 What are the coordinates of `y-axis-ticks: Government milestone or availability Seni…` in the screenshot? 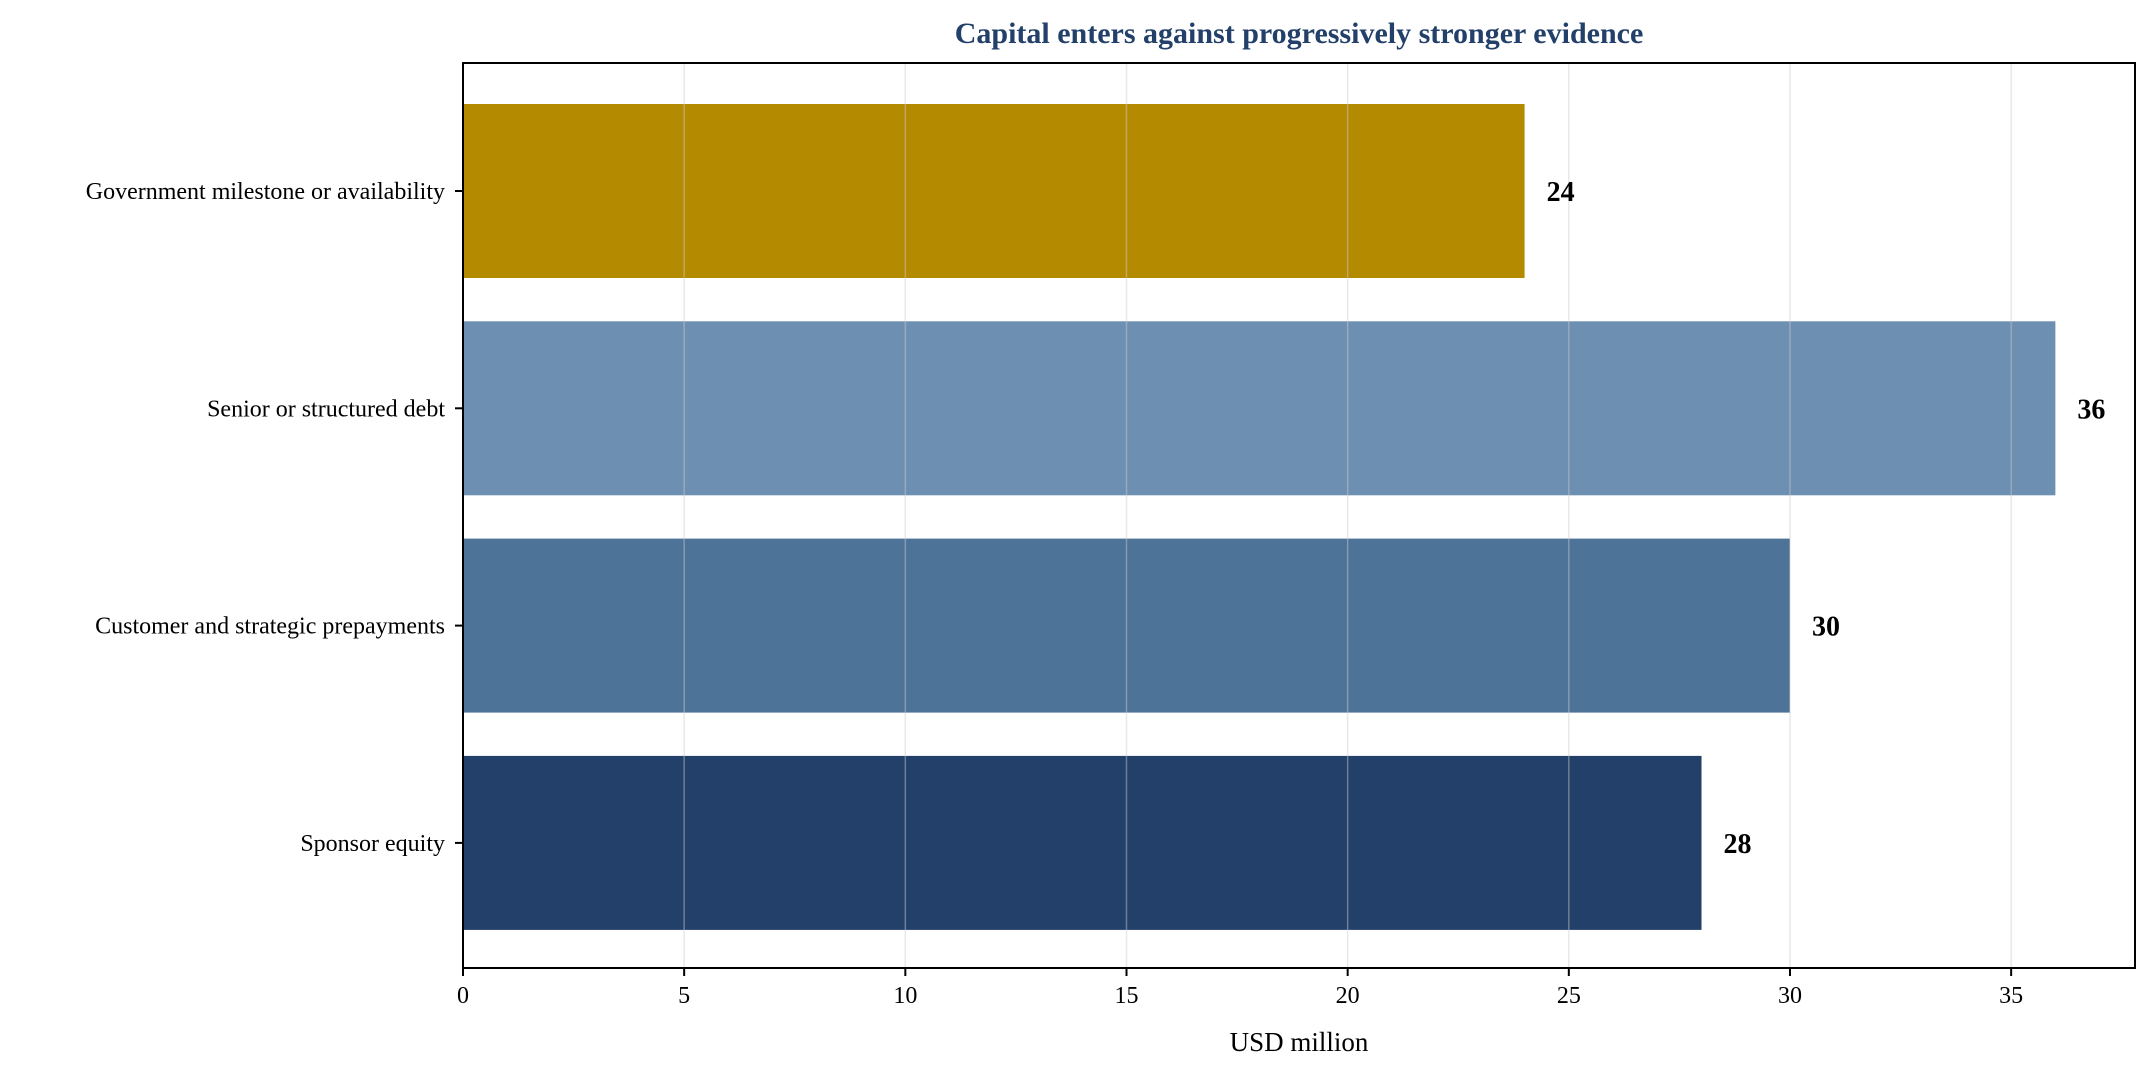 It's located at (274, 518).